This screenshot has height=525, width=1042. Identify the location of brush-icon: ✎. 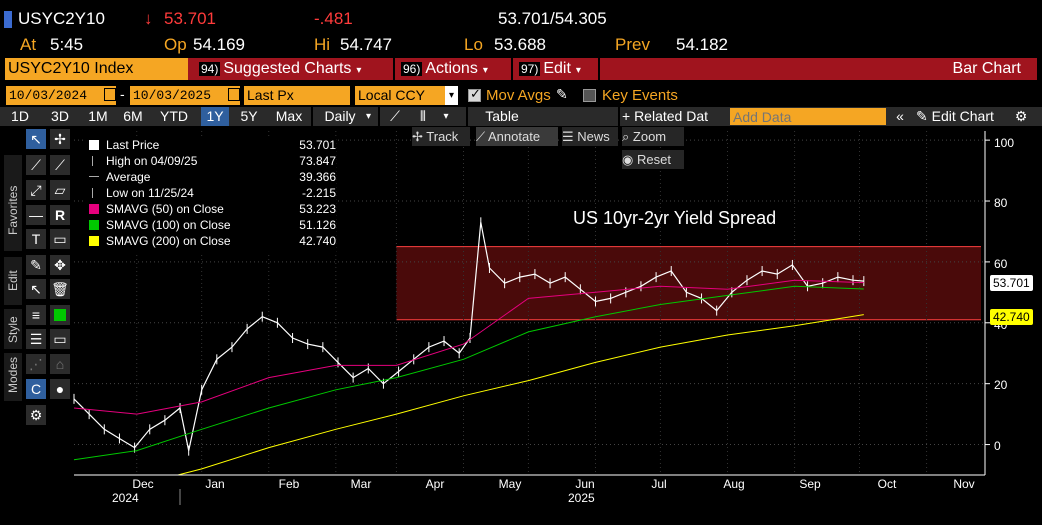
(36, 265).